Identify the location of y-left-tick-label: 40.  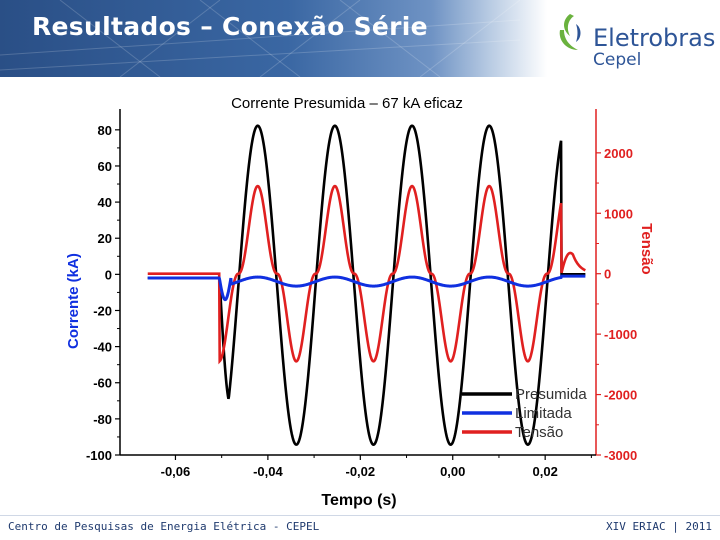
(105, 202).